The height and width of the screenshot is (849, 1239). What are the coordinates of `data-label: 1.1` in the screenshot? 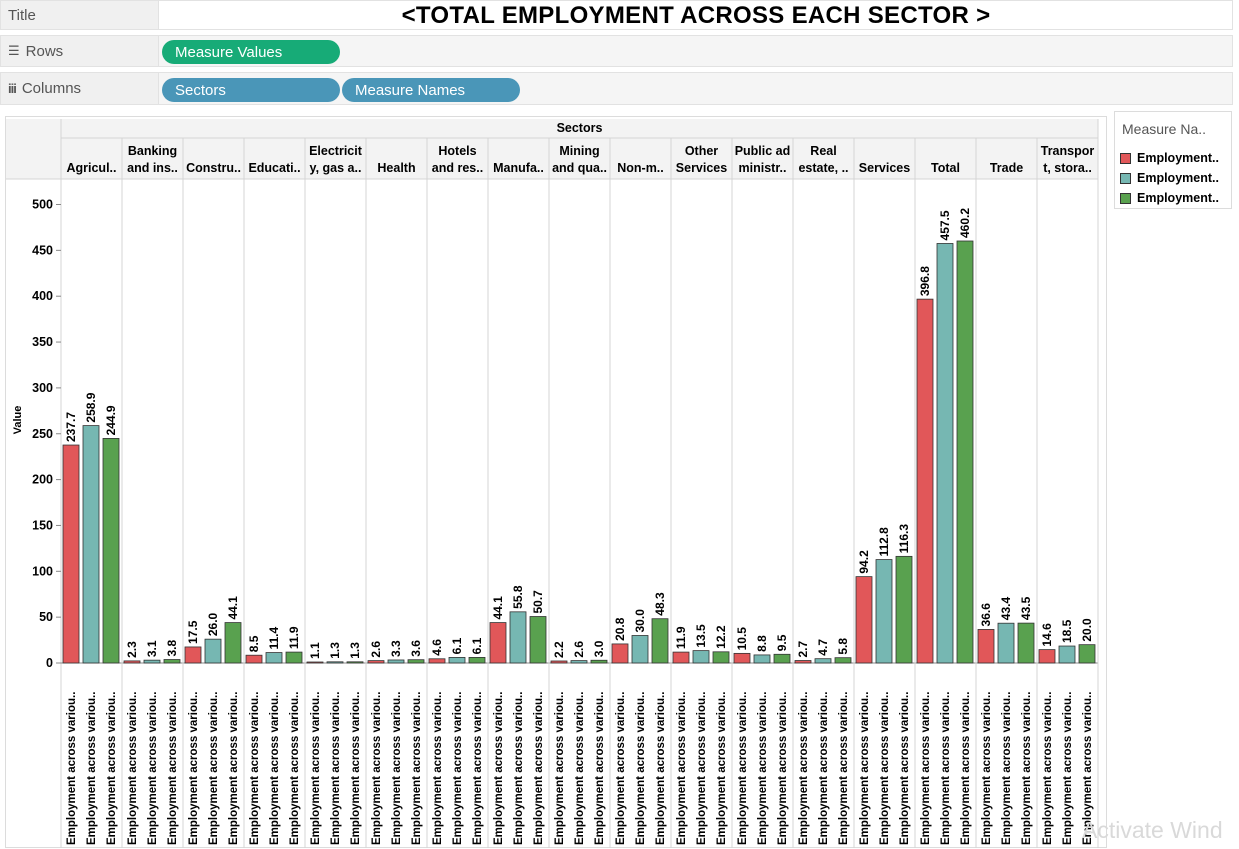 It's located at (315, 650).